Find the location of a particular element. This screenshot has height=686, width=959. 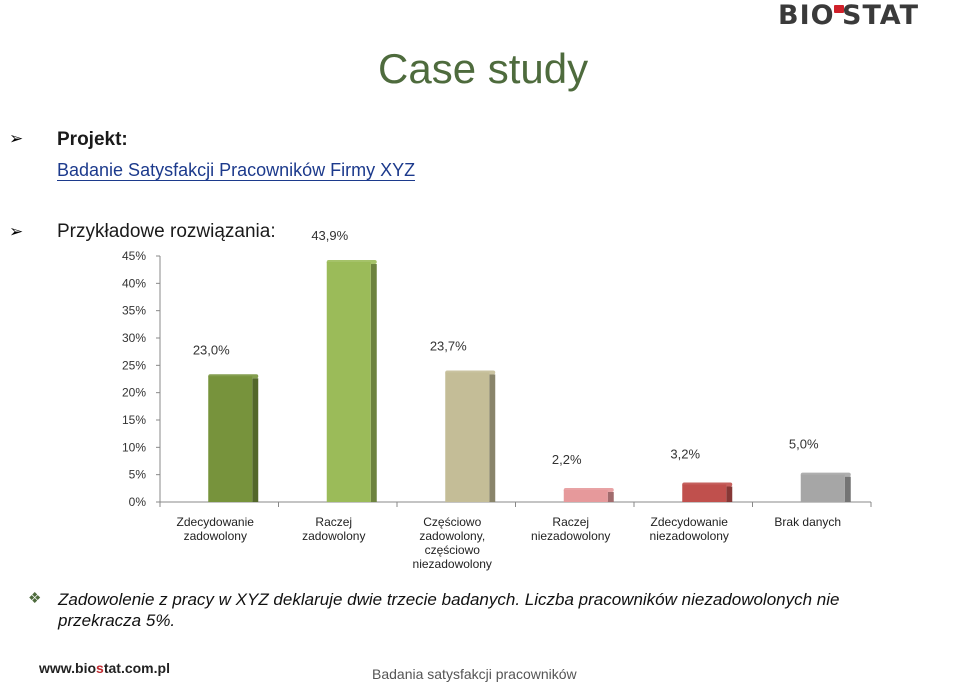

data-label: 43,9% is located at coordinates (329, 235).